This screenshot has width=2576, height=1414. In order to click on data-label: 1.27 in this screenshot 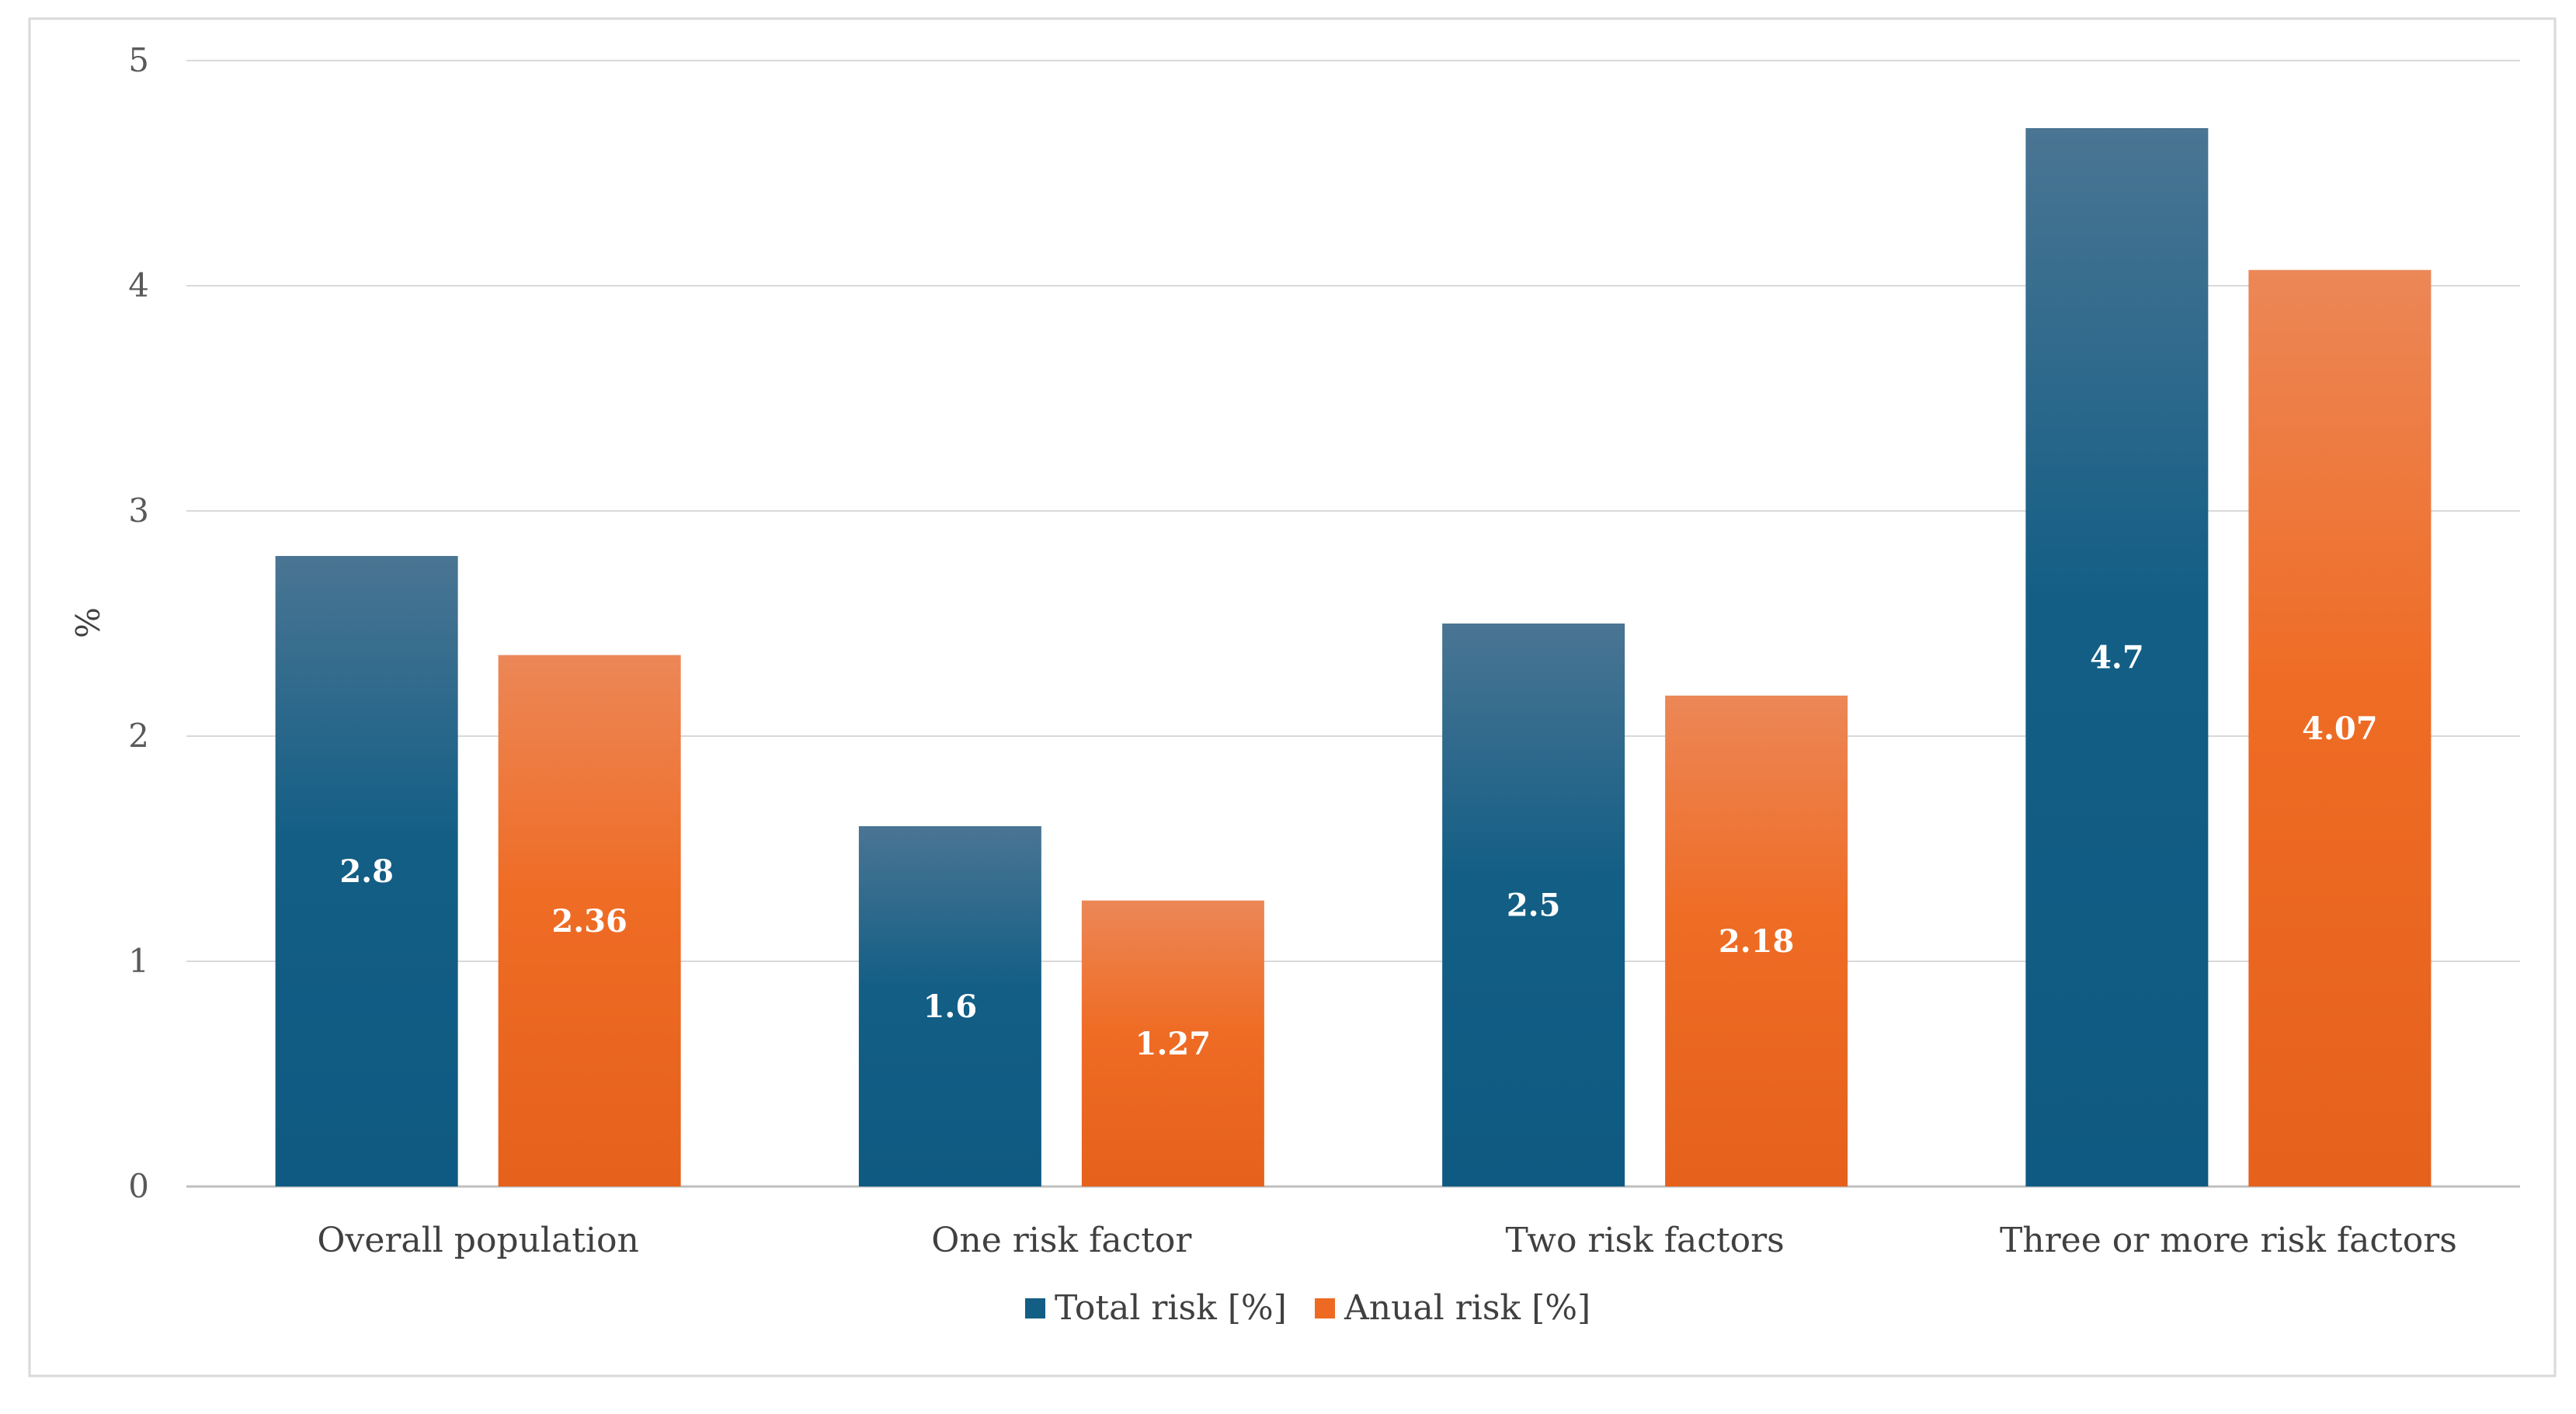, I will do `click(1173, 1044)`.